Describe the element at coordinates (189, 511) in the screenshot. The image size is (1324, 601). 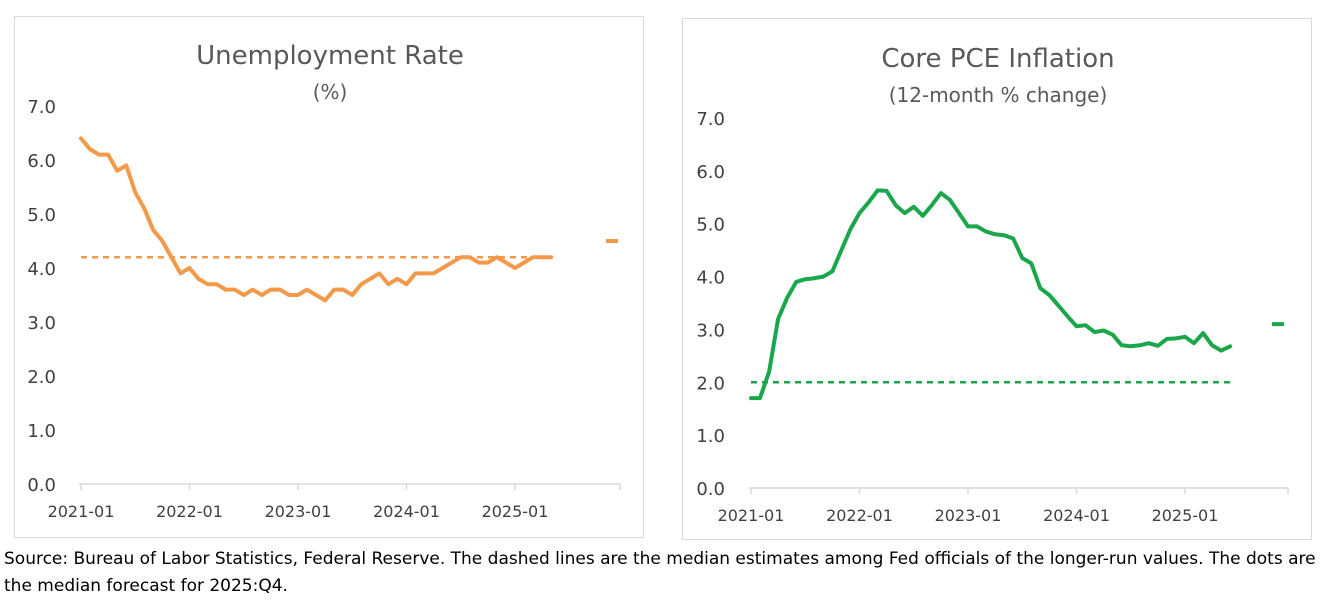
I see `unemployment-x-tick-label: 2022-01` at that location.